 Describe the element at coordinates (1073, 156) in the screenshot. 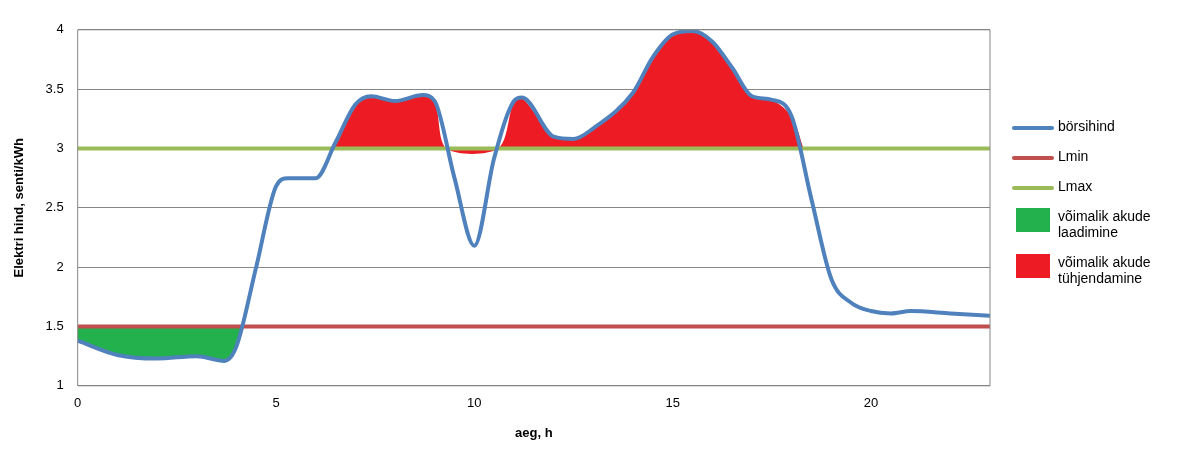

I see `legend-label: Lmin` at that location.